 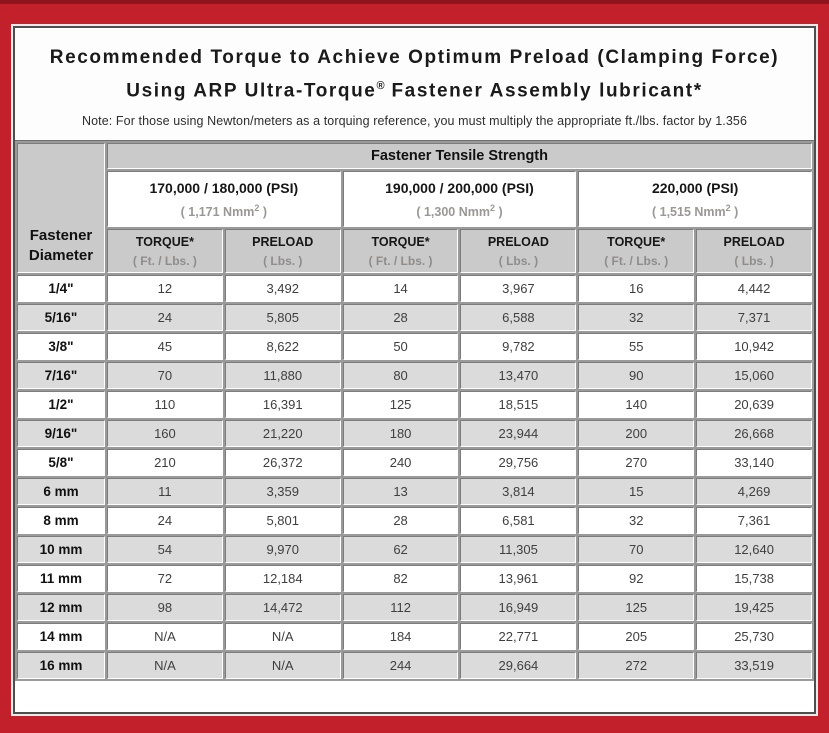 What do you see at coordinates (543, 91) in the screenshot?
I see `title-line2-text-end: Fastener Assembly lubricant*` at bounding box center [543, 91].